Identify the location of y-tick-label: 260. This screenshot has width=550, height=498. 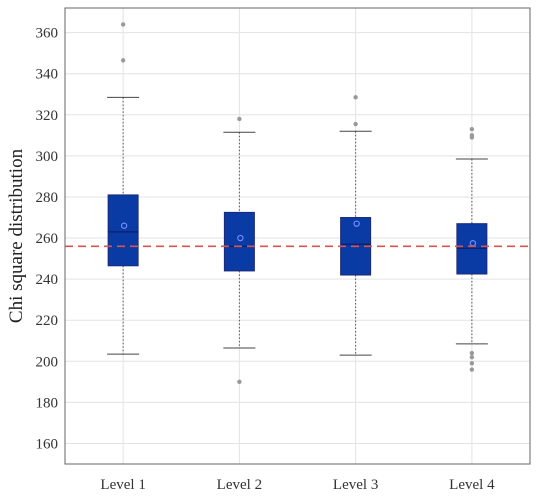
(47, 239).